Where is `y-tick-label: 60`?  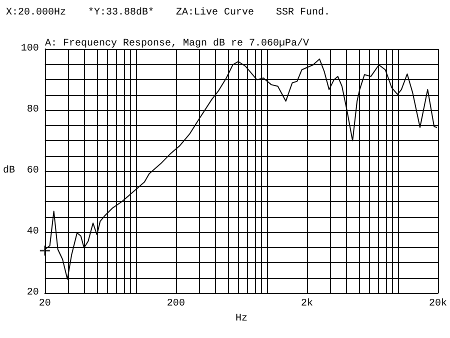 y-tick-label: 60 is located at coordinates (32, 171).